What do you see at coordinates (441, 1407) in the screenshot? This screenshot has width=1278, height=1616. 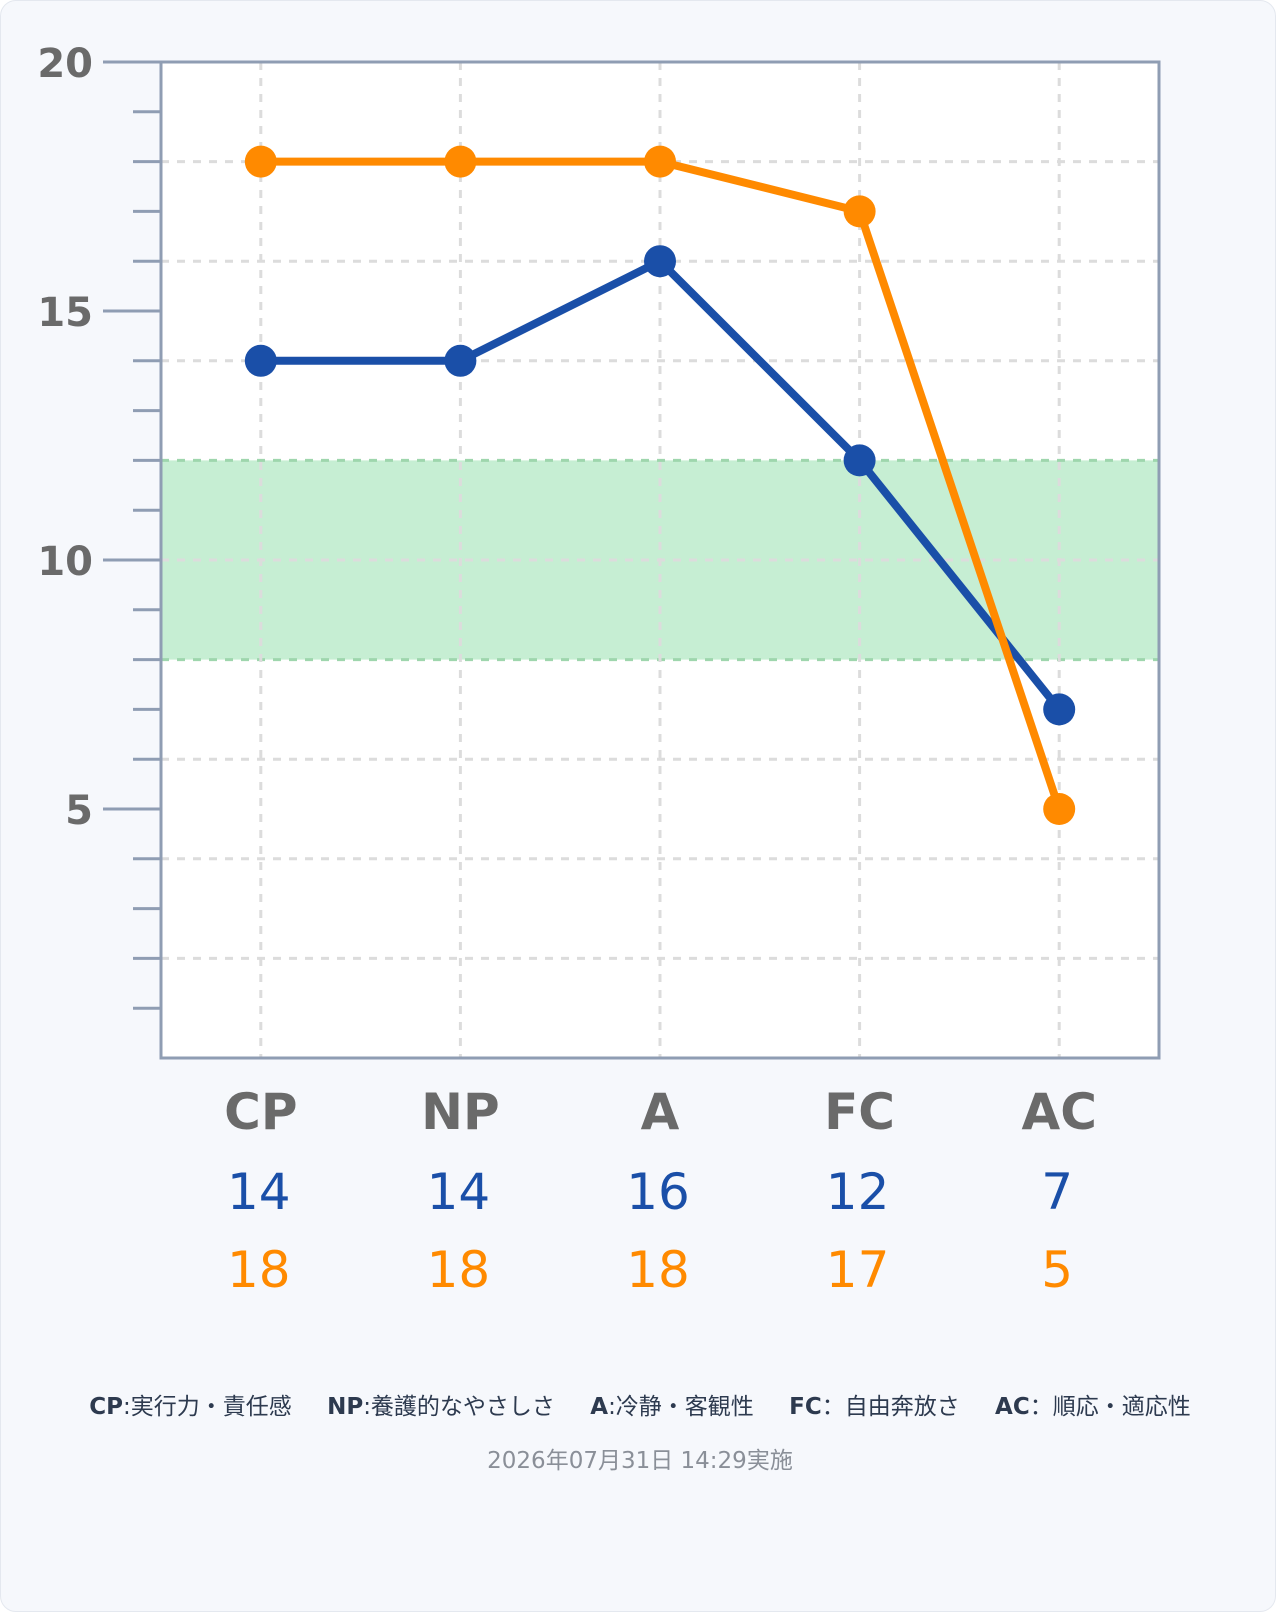 I see `legend-item-np: NP:養護的なやさしさ` at bounding box center [441, 1407].